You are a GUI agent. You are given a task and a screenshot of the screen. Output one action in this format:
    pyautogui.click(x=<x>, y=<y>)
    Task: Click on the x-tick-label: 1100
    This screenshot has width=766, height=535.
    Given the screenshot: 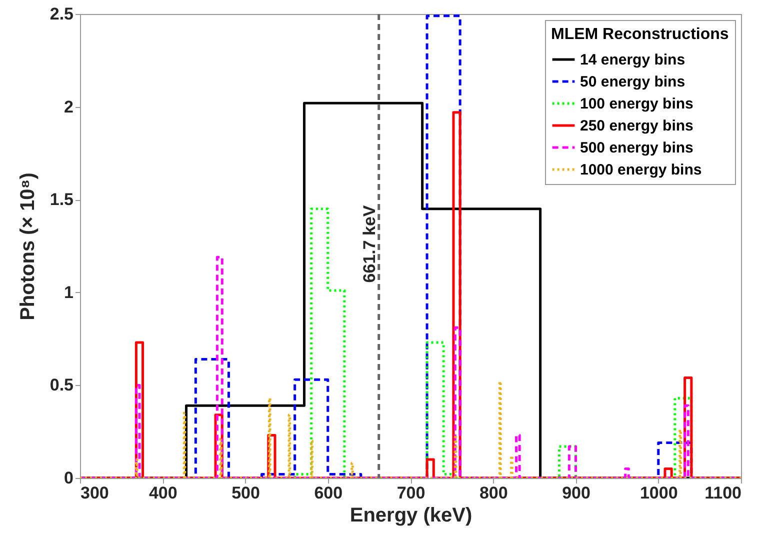 What is the action you would take?
    pyautogui.click(x=723, y=493)
    